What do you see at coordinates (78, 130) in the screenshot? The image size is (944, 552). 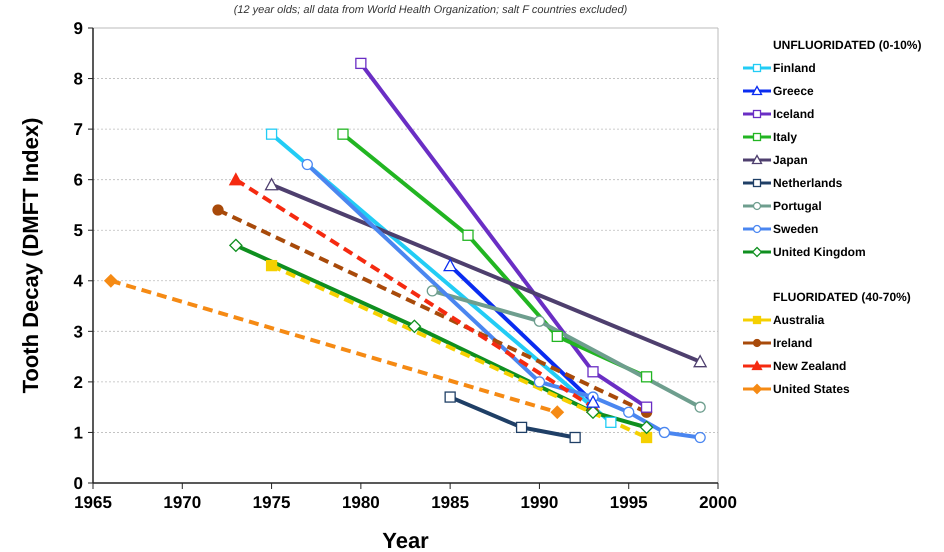 I see `y-tick-label: 7` at bounding box center [78, 130].